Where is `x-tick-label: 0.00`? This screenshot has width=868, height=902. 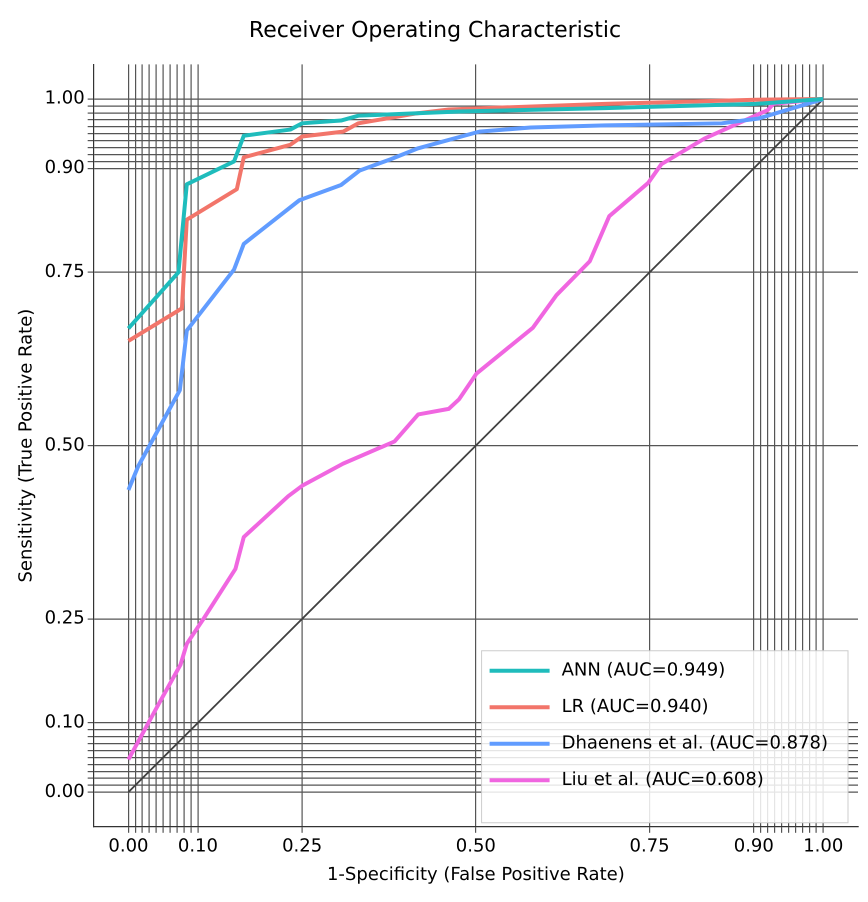
x-tick-label: 0.00 is located at coordinates (128, 845).